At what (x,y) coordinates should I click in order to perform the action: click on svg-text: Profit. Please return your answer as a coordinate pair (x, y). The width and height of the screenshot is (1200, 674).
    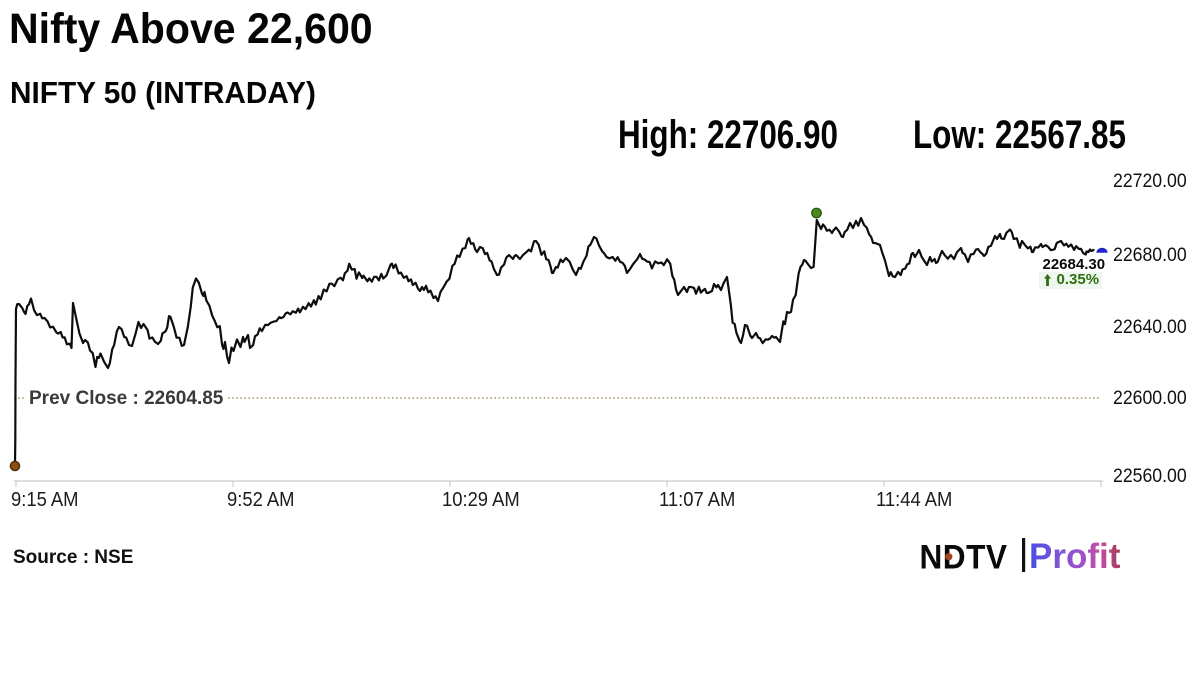
    Looking at the image, I should click on (1075, 556).